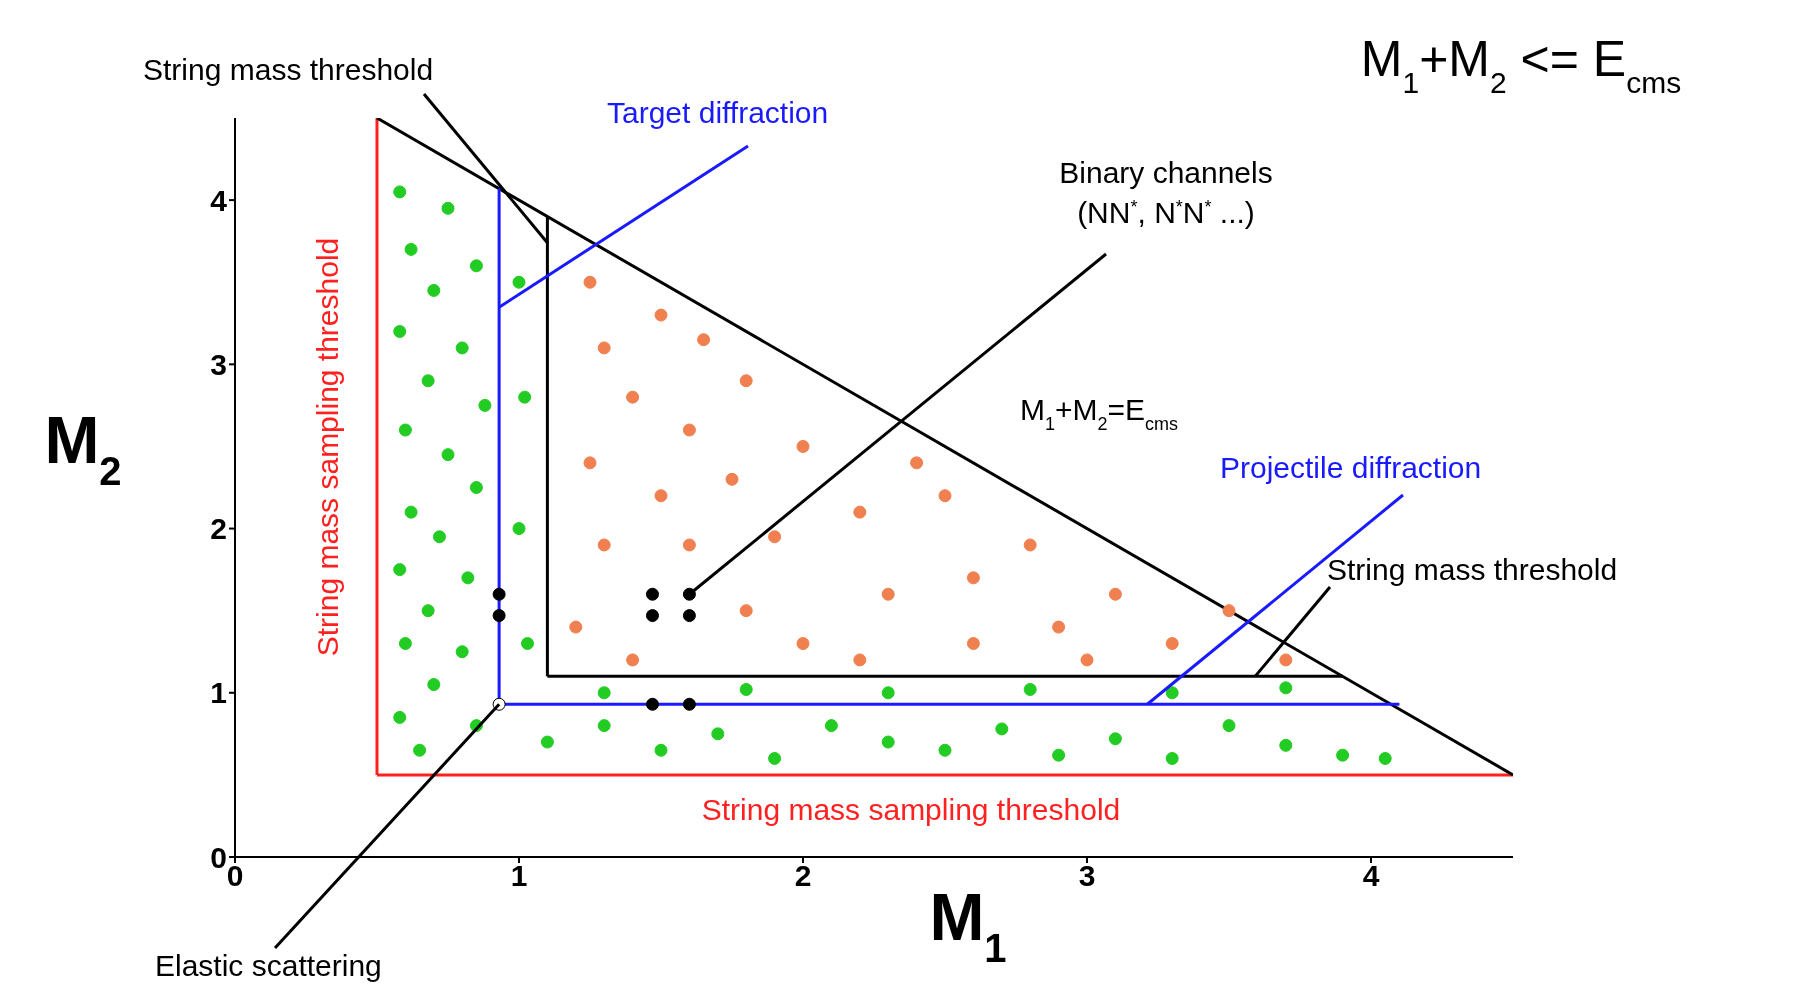  What do you see at coordinates (911, 809) in the screenshot?
I see `series-label: String mass sampling threshold` at bounding box center [911, 809].